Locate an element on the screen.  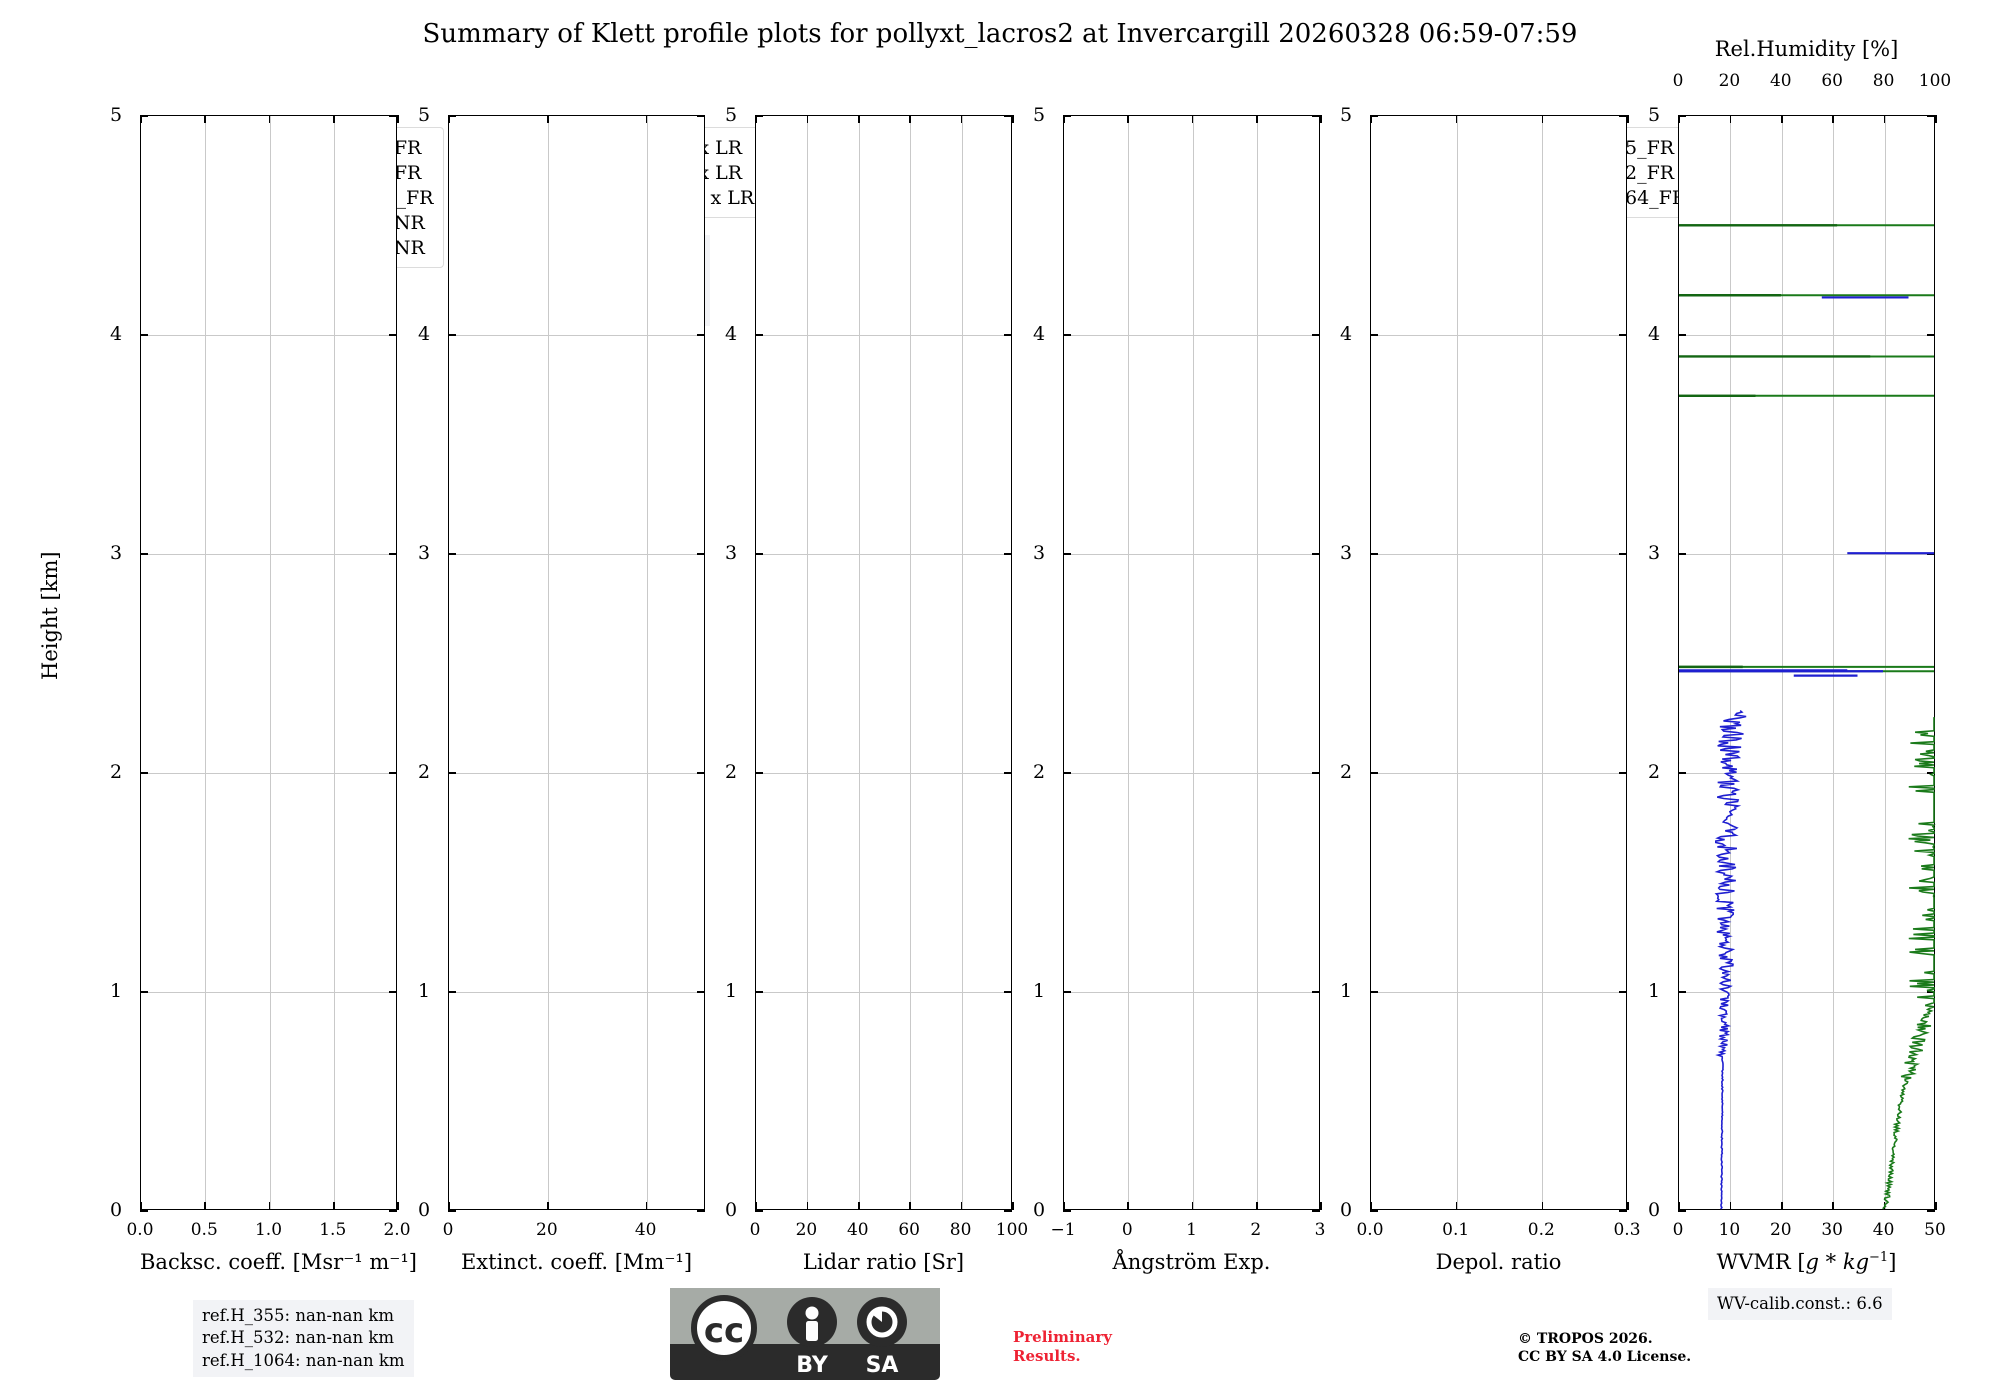
x-tick-label: 1.5 is located at coordinates (333, 1230).